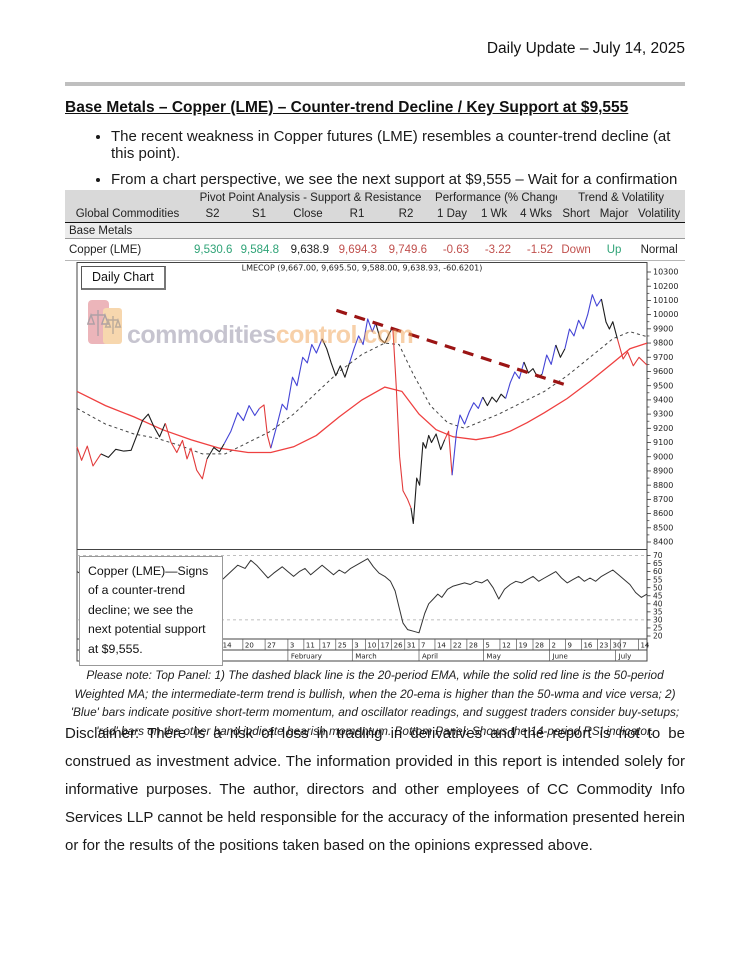  What do you see at coordinates (663, 357) in the screenshot?
I see `svg-text: 9700` at bounding box center [663, 357].